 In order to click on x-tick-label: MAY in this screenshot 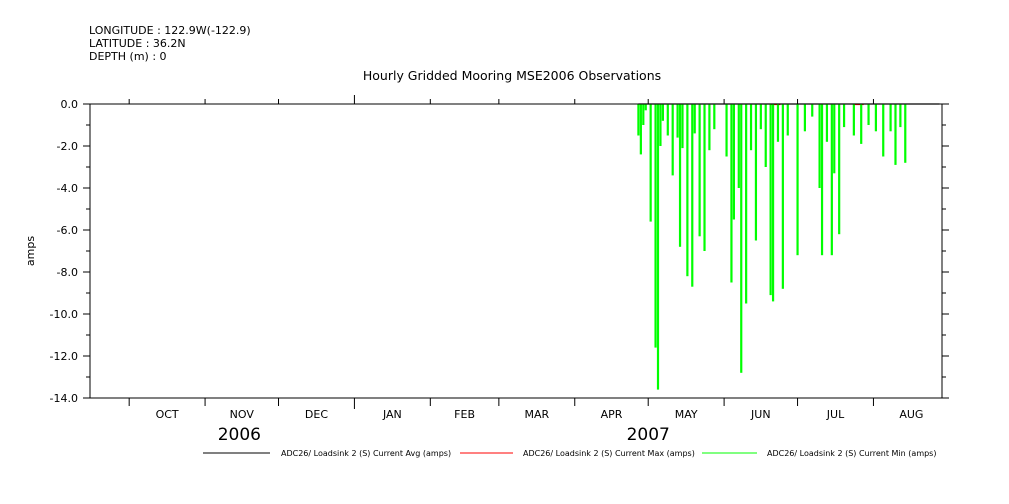, I will do `click(686, 414)`.